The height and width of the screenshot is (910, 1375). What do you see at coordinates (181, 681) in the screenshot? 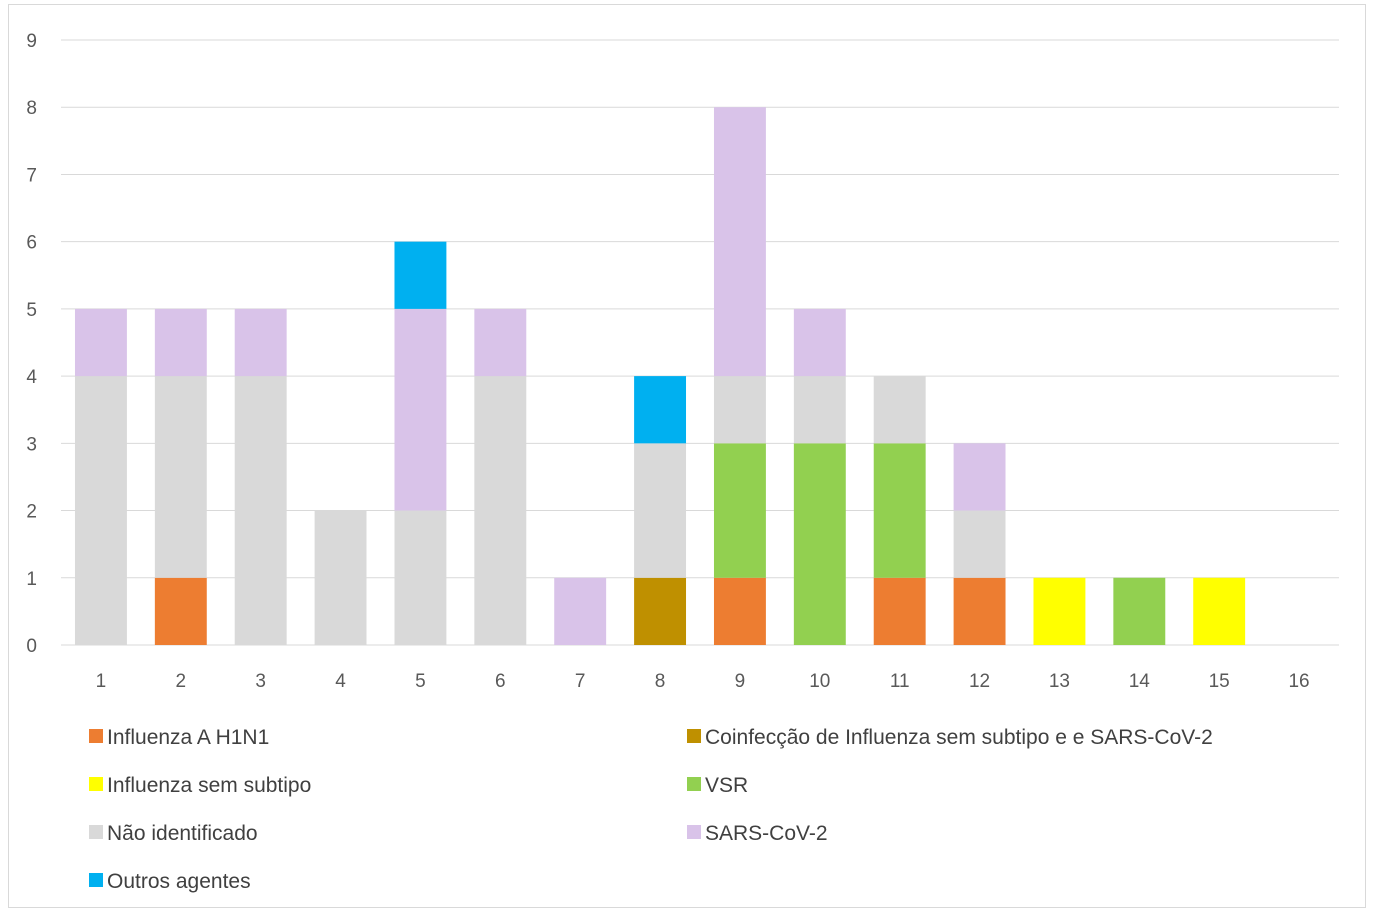
I see `x-tick-label: 2` at bounding box center [181, 681].